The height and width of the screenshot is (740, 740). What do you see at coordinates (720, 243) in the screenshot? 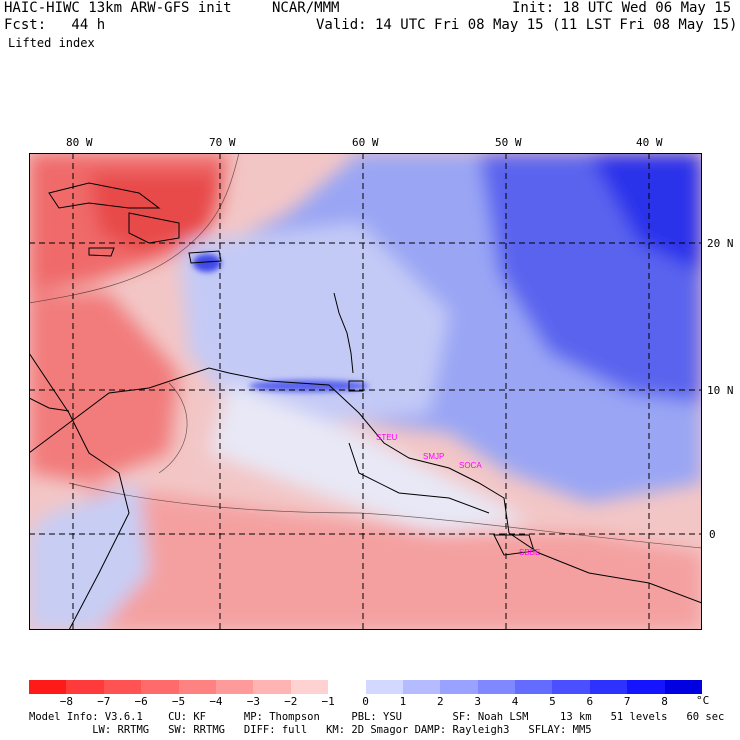
I see `lat-label-20n: 20 N` at bounding box center [720, 243].